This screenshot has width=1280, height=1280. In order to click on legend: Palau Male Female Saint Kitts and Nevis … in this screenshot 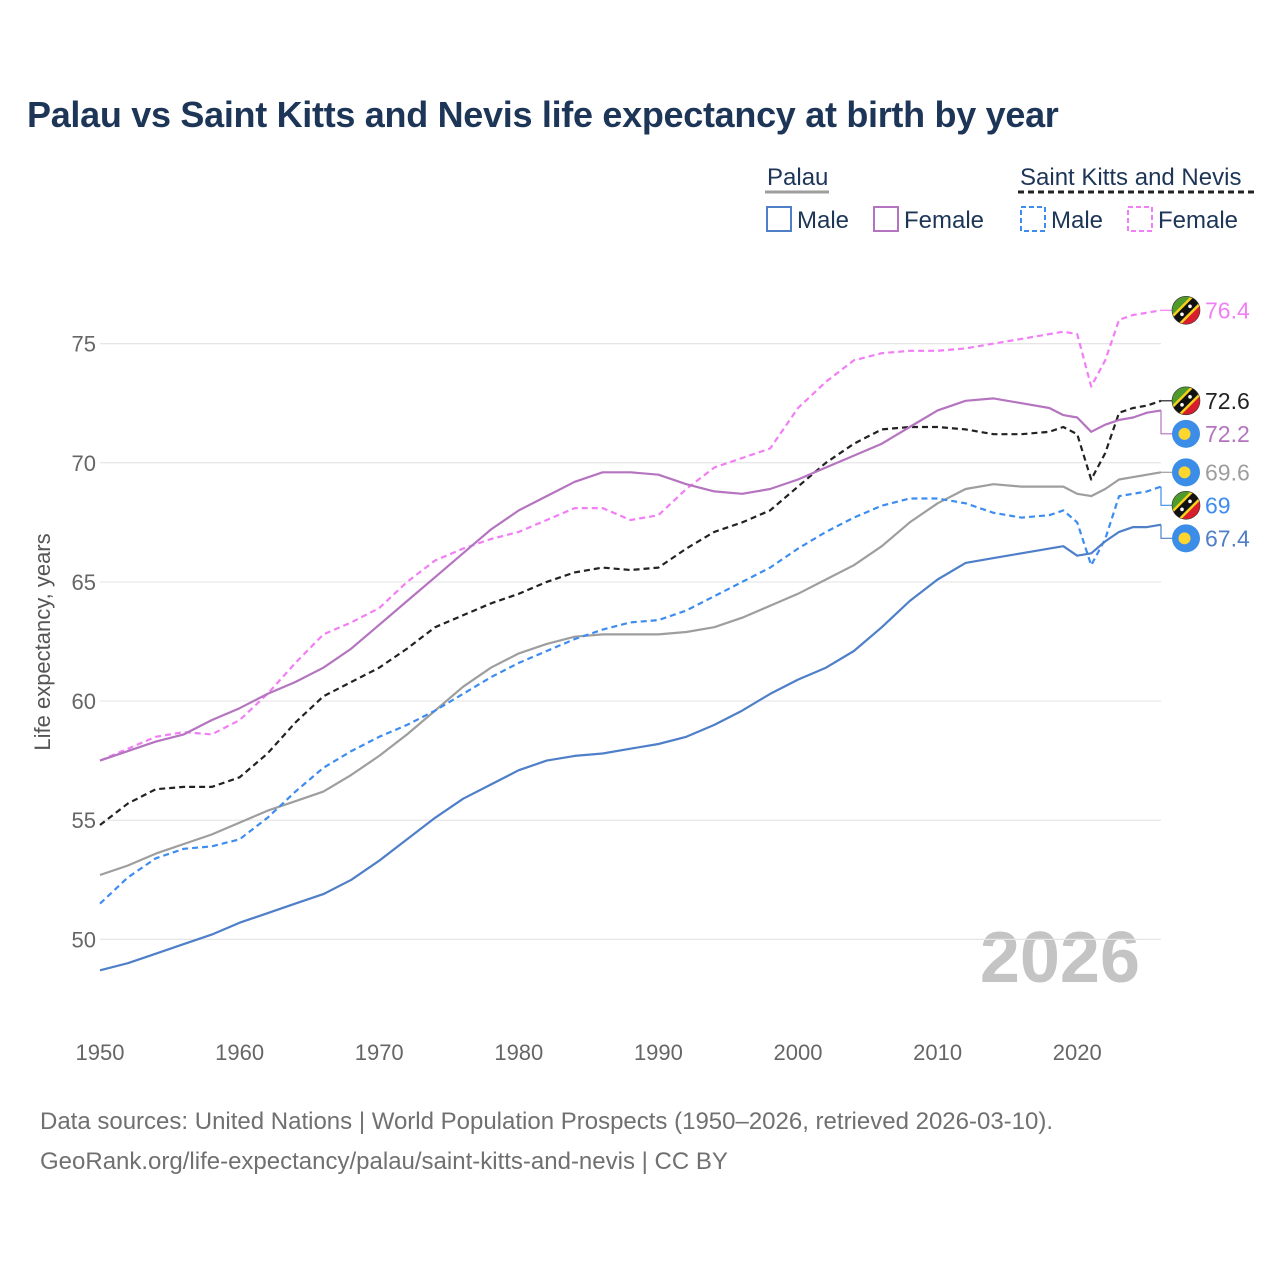, I will do `click(1009, 199)`.